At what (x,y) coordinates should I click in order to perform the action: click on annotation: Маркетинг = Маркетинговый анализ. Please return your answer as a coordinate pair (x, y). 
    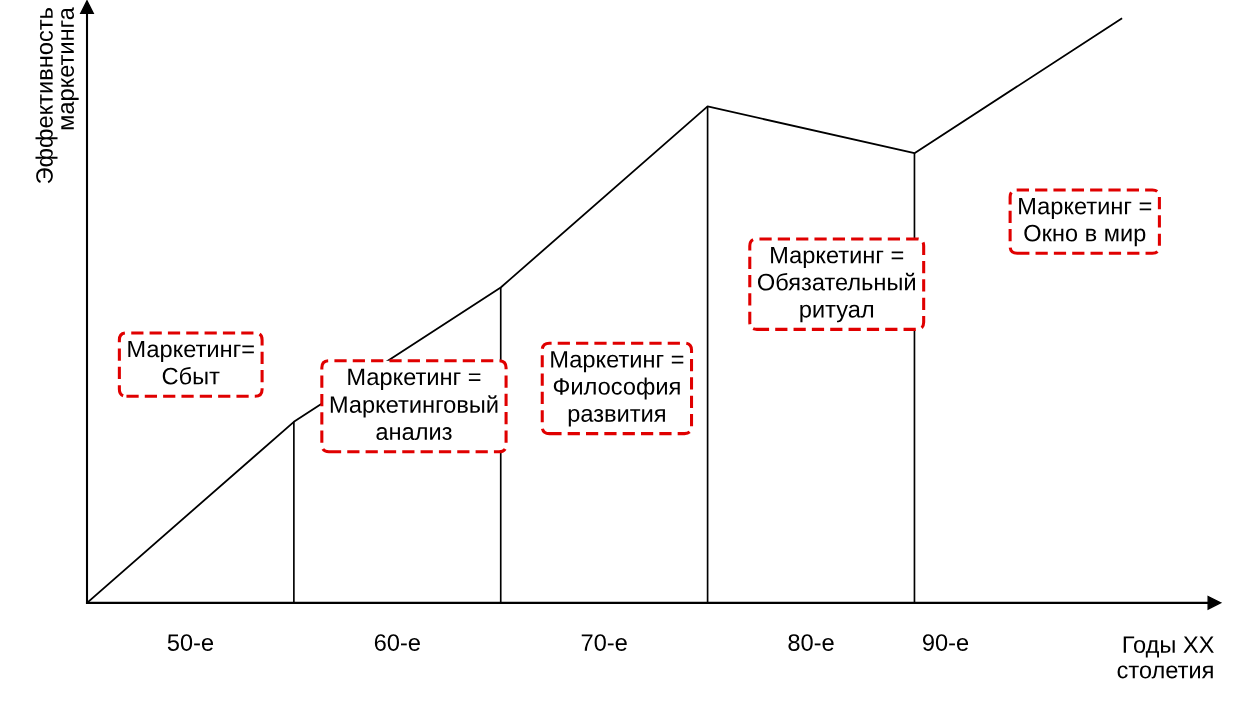
    Looking at the image, I should click on (414, 404).